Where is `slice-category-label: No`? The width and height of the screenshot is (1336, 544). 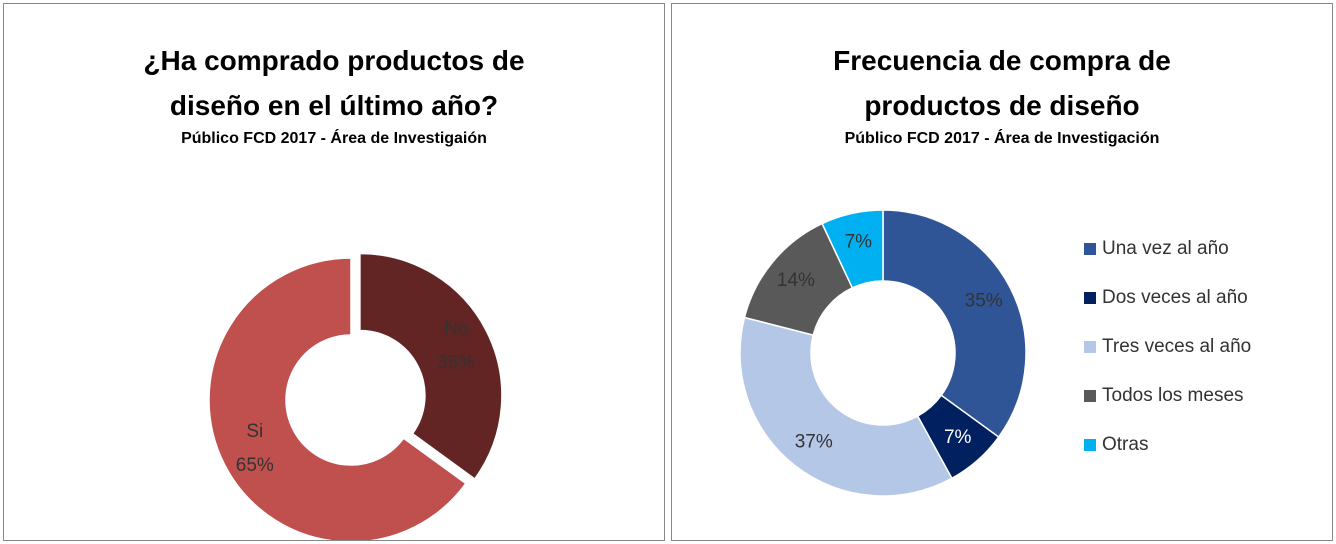 slice-category-label: No is located at coordinates (456, 328).